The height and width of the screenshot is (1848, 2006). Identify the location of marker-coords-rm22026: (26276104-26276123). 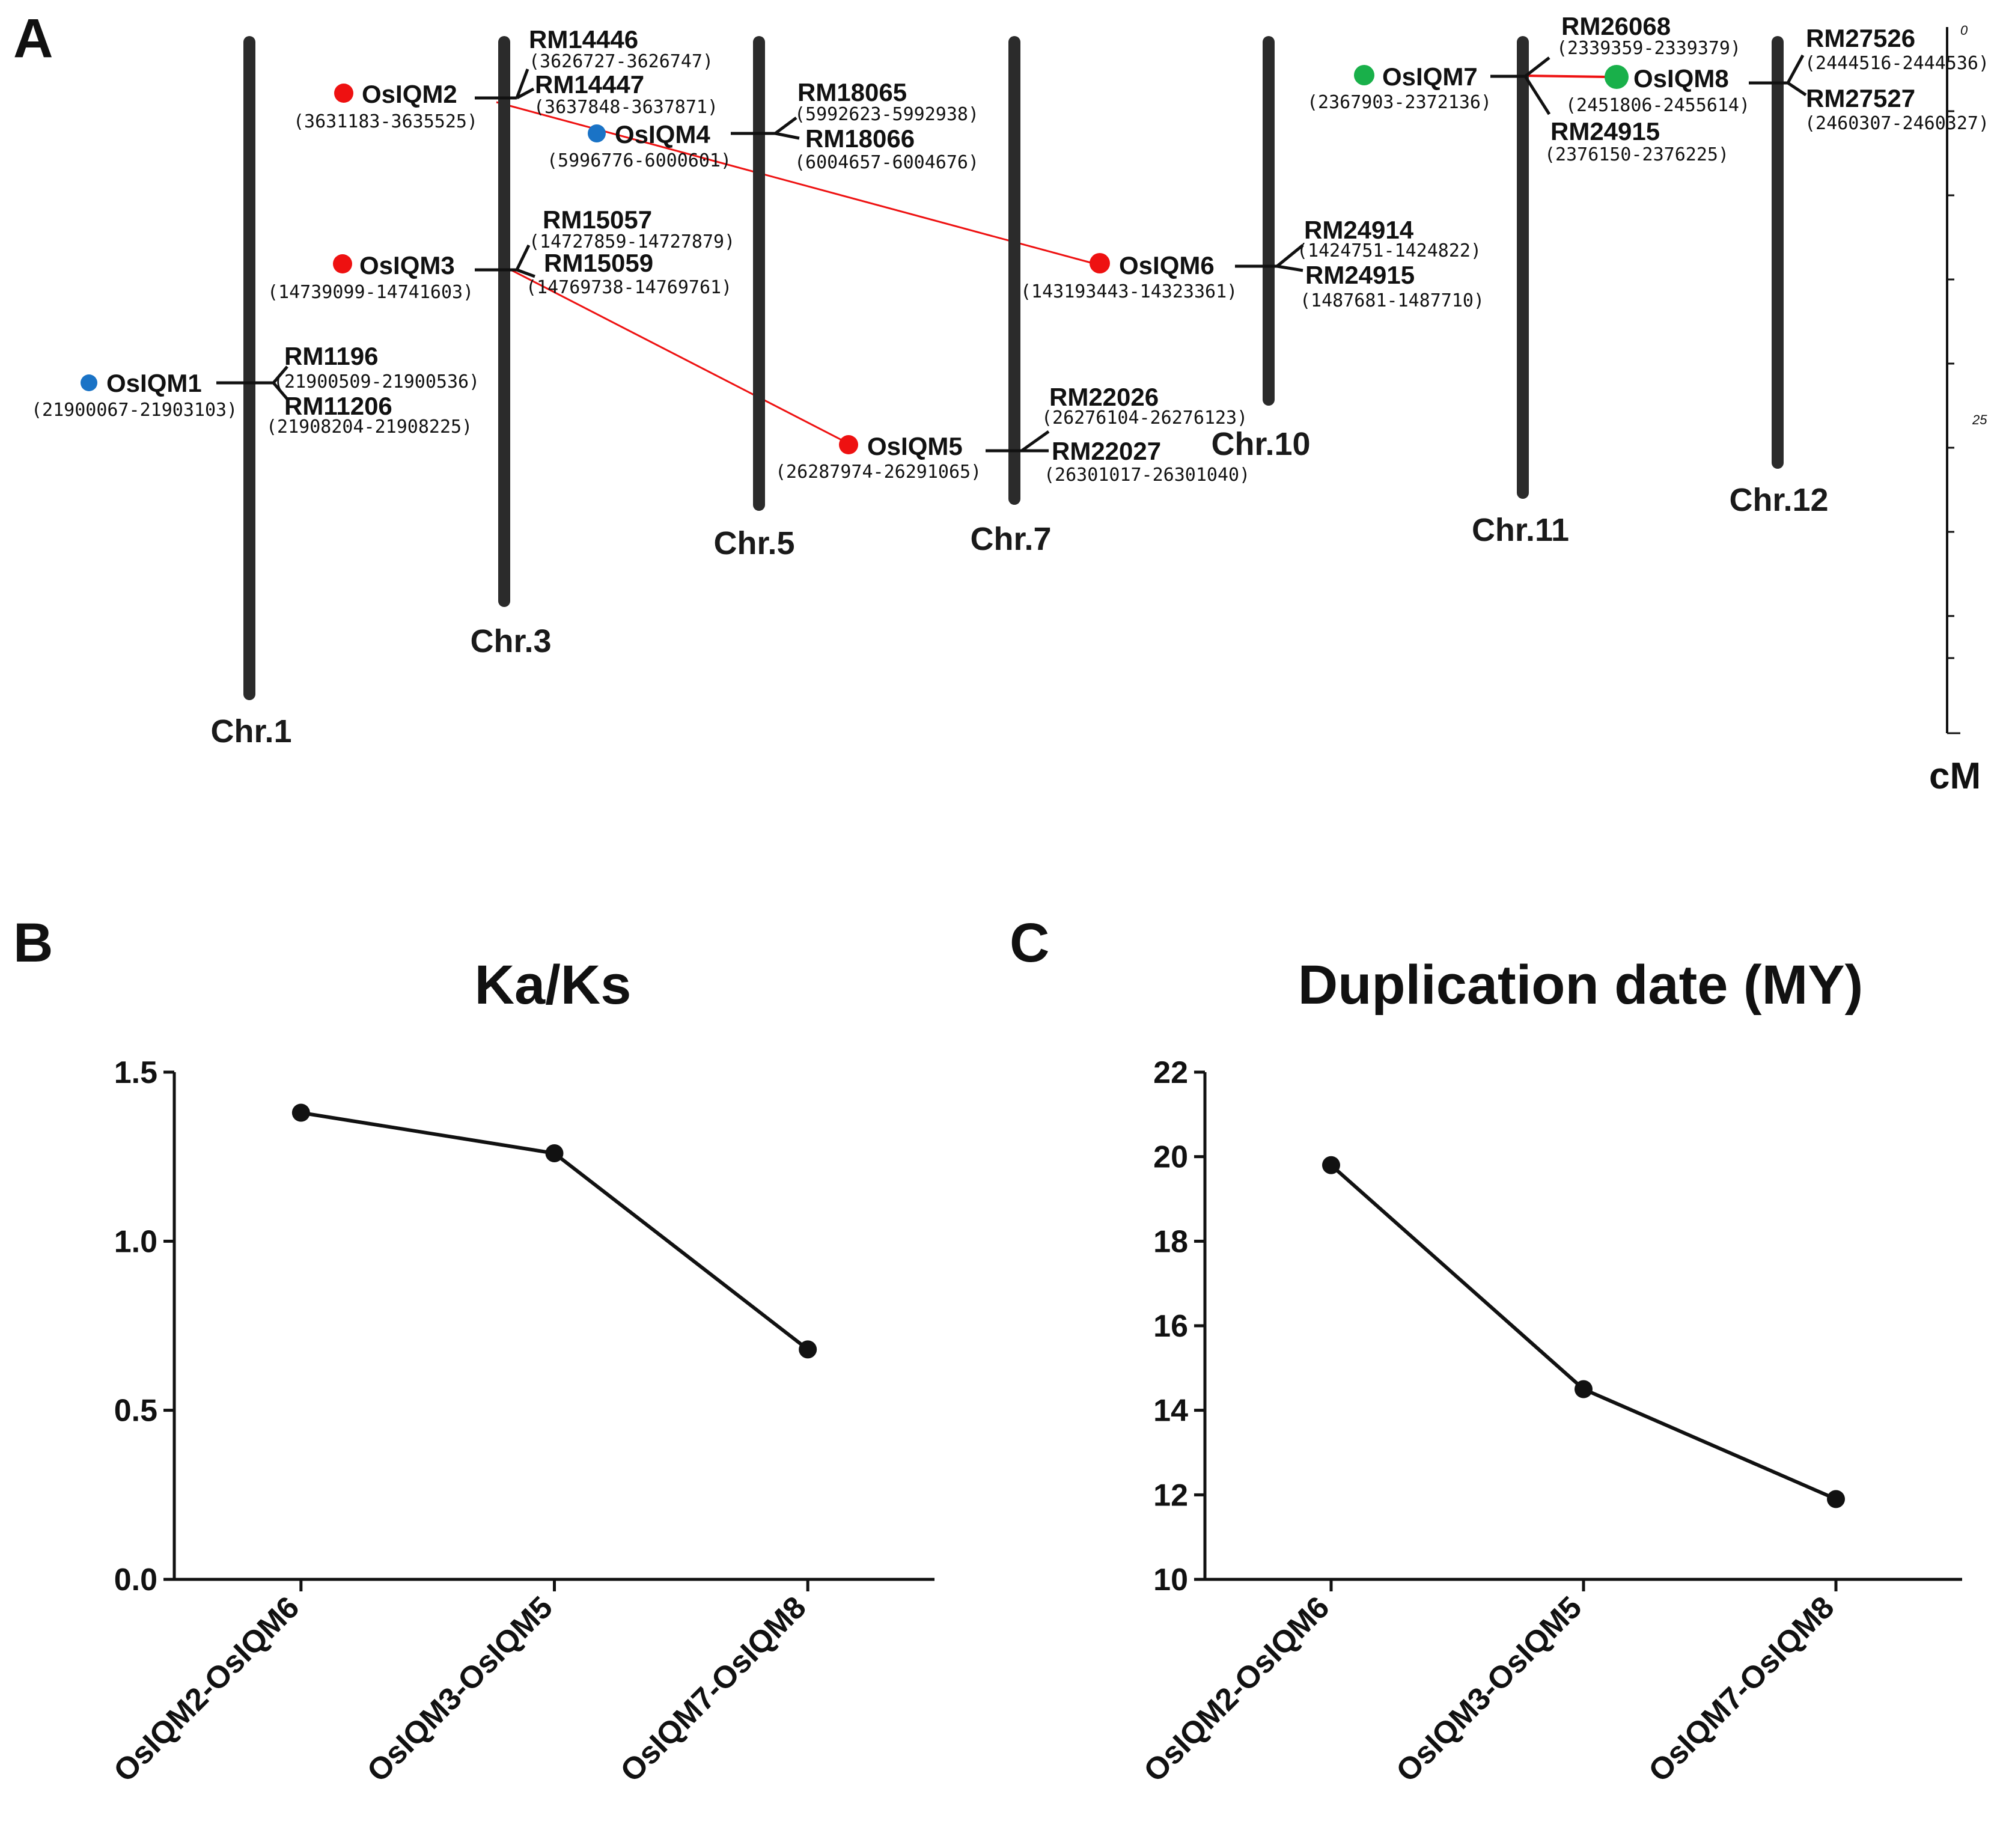
(1144, 417).